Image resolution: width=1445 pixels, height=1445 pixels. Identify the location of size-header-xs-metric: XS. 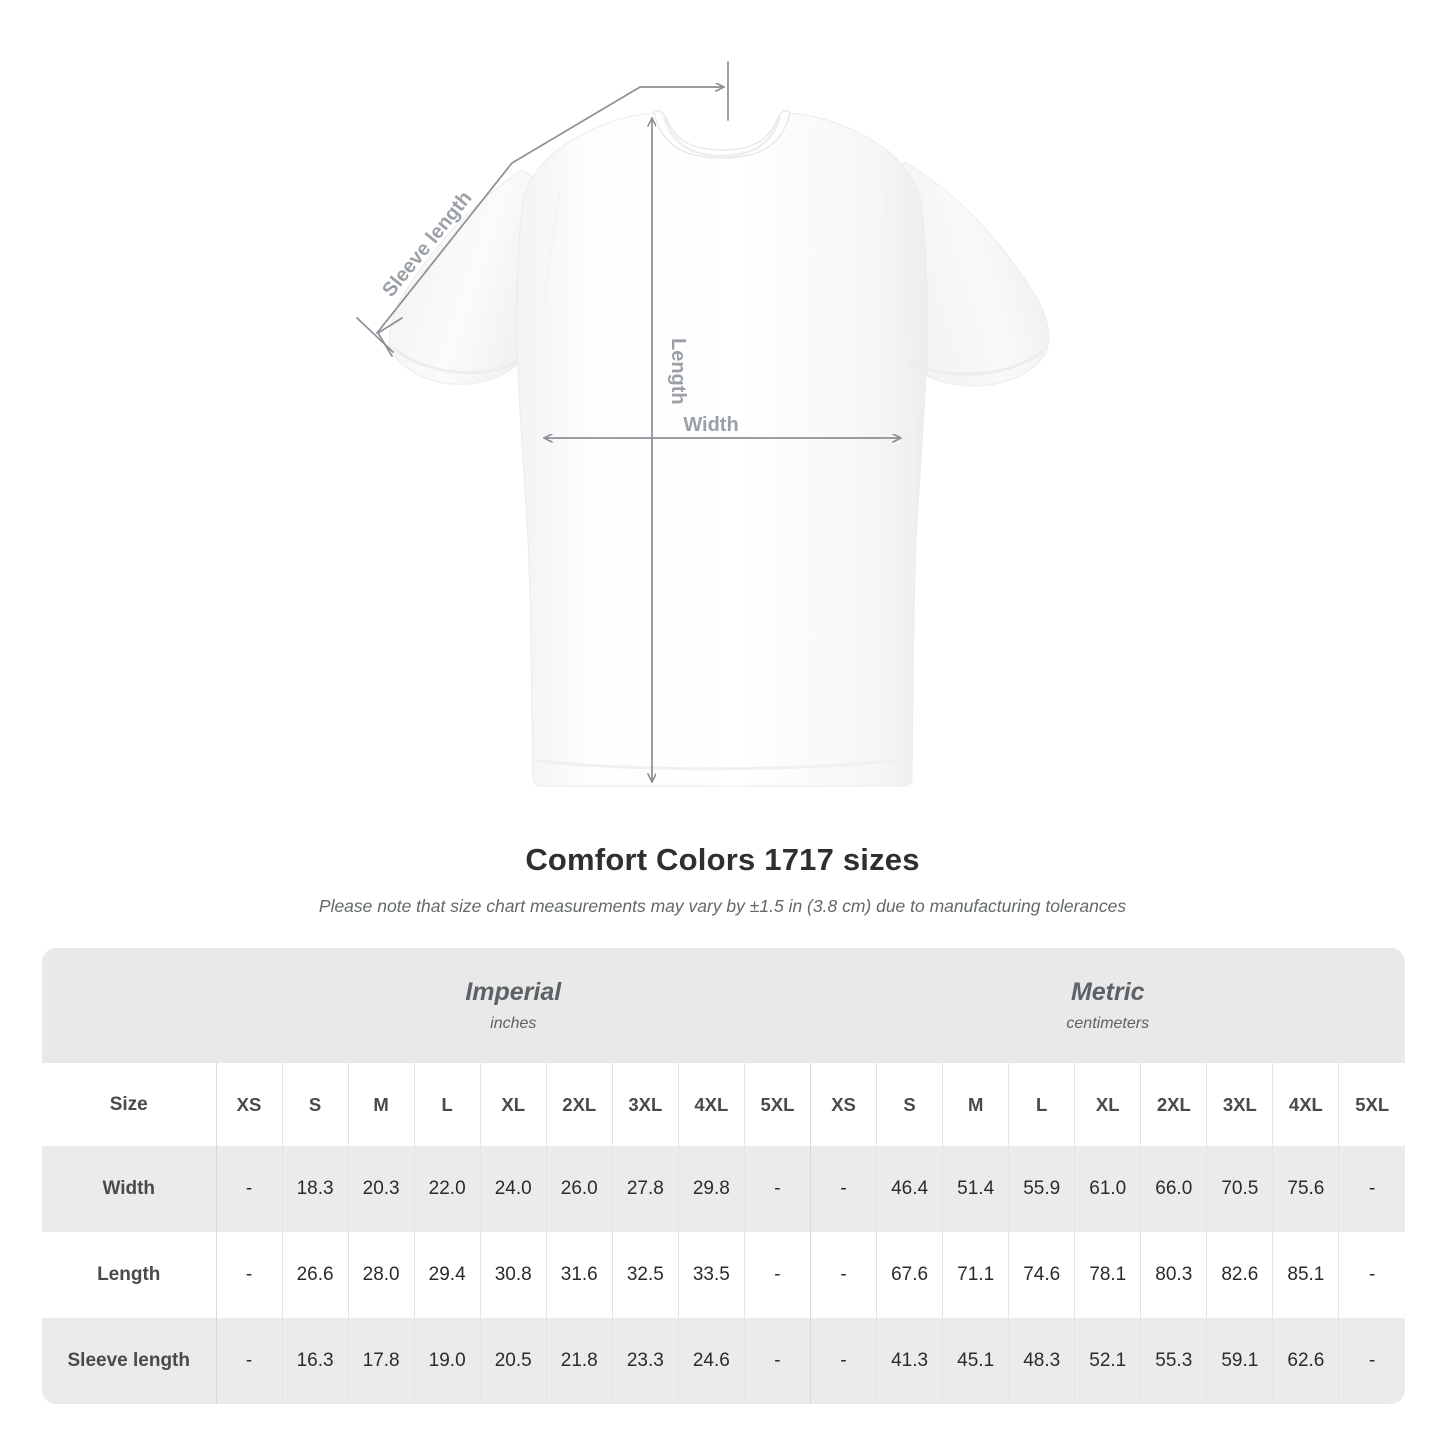
(844, 1104).